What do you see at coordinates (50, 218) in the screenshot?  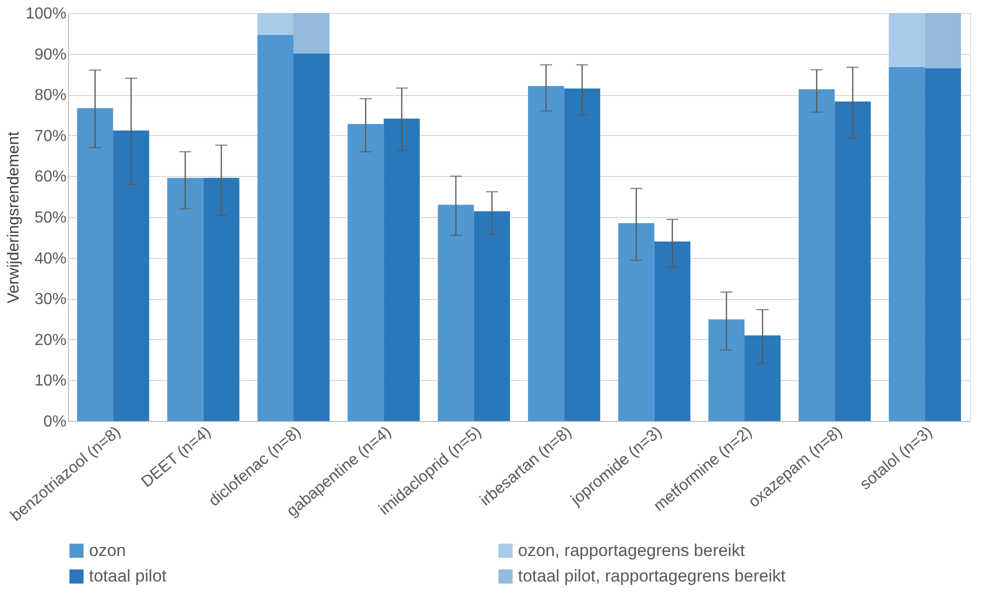 I see `y-tick-label: 50%` at bounding box center [50, 218].